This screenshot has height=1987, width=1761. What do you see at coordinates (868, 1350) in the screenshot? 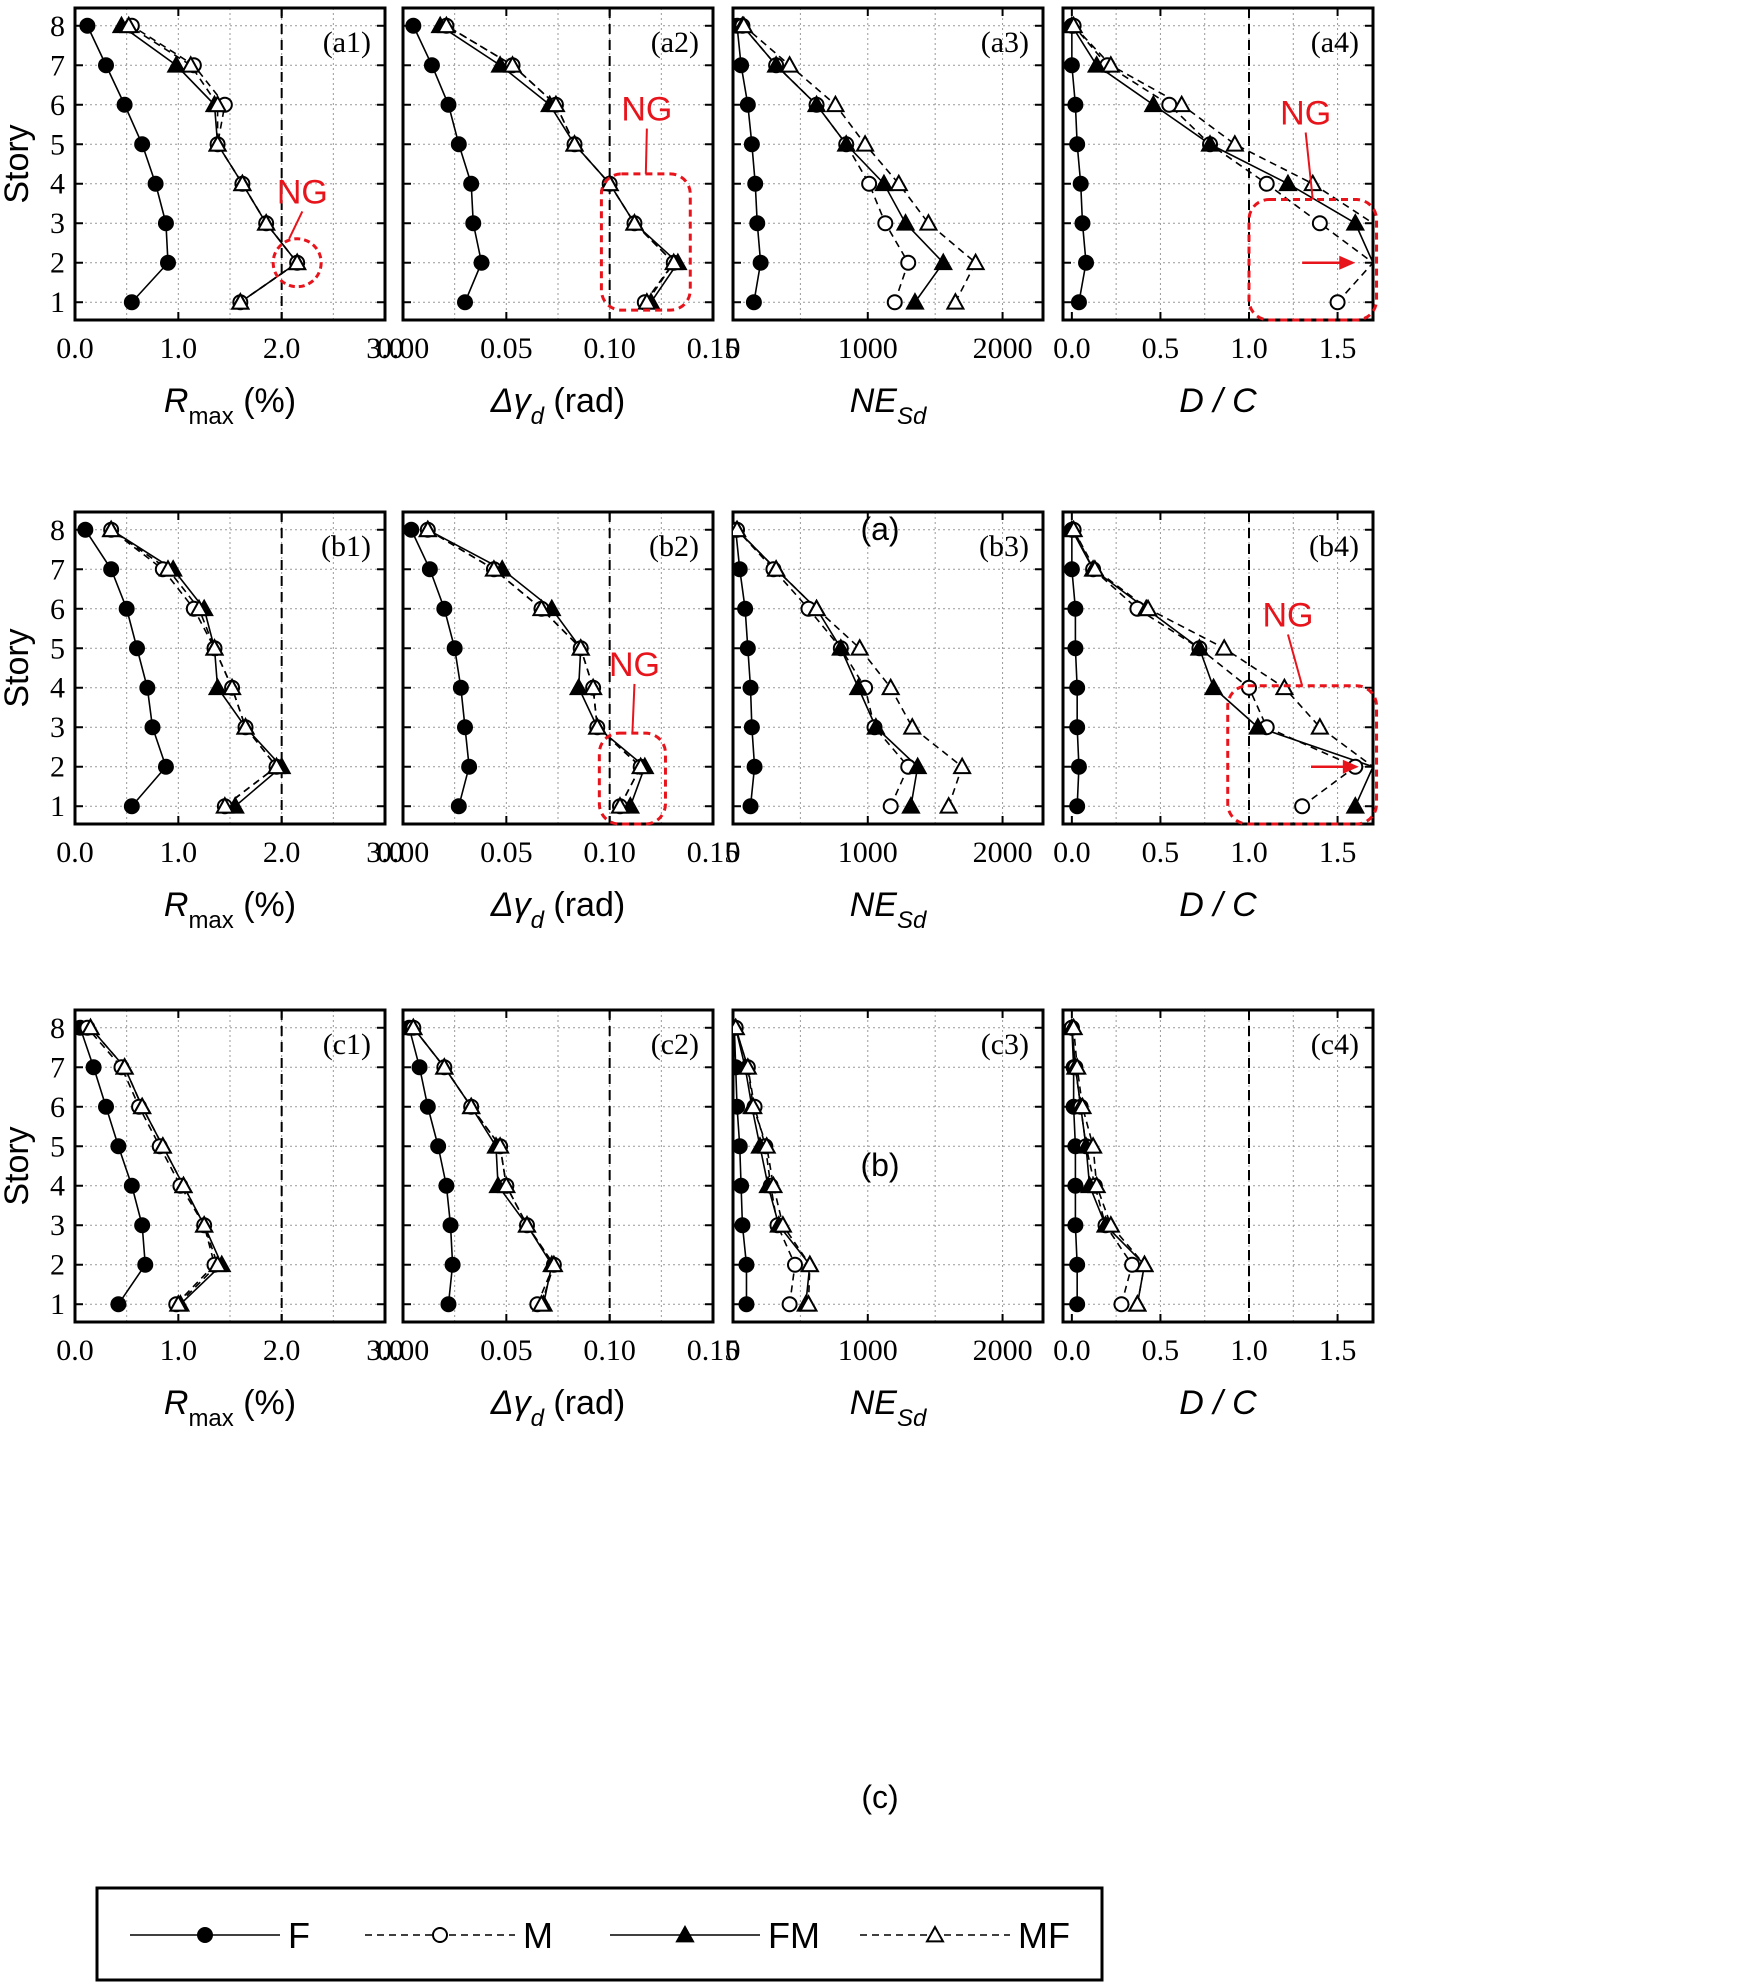
I see `x-tick-label: 1000` at bounding box center [868, 1350].